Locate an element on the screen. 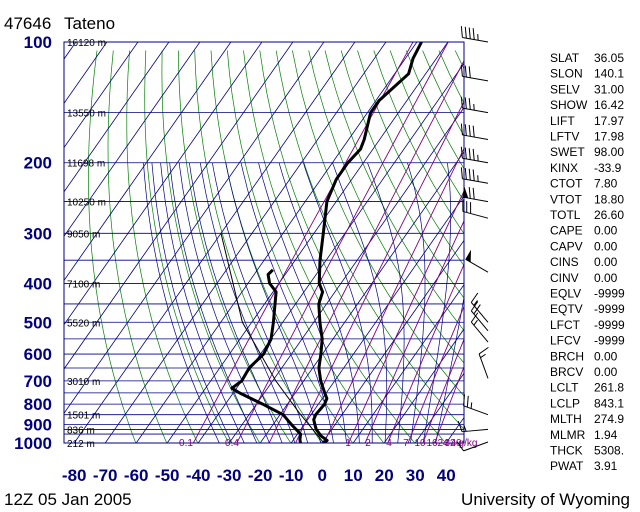 This screenshot has width=640, height=512. mixing-ratio-label: 0.1 is located at coordinates (186, 443).